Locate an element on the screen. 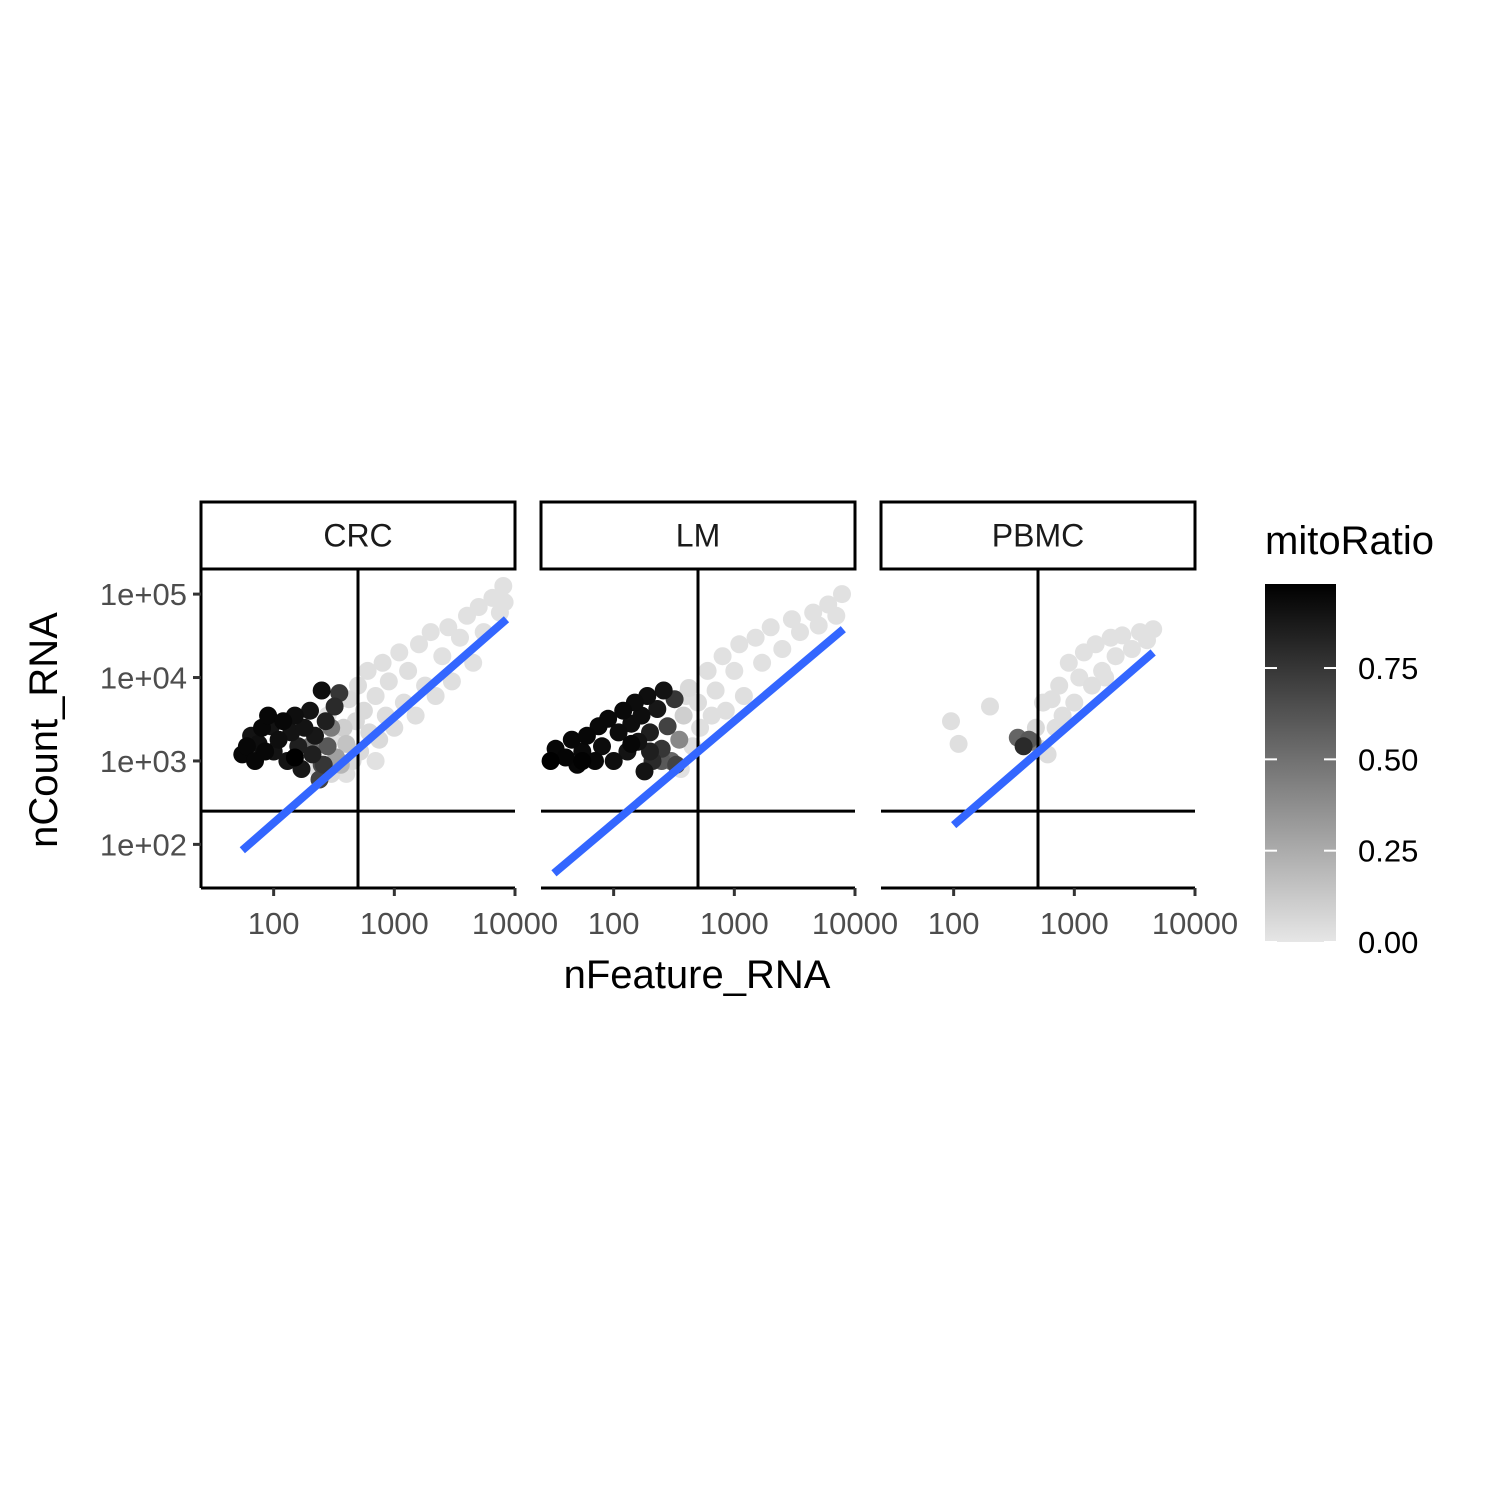 The width and height of the screenshot is (1500, 1500). facet-strip-label: CRC is located at coordinates (357, 536).